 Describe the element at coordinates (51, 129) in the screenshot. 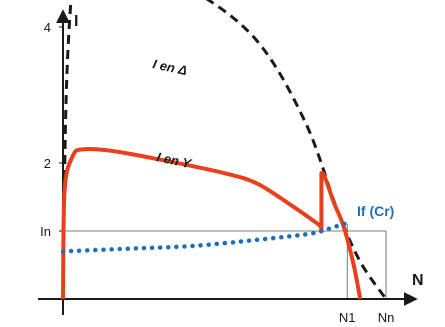

I see `y-tick-labels: Id/In42In` at that location.